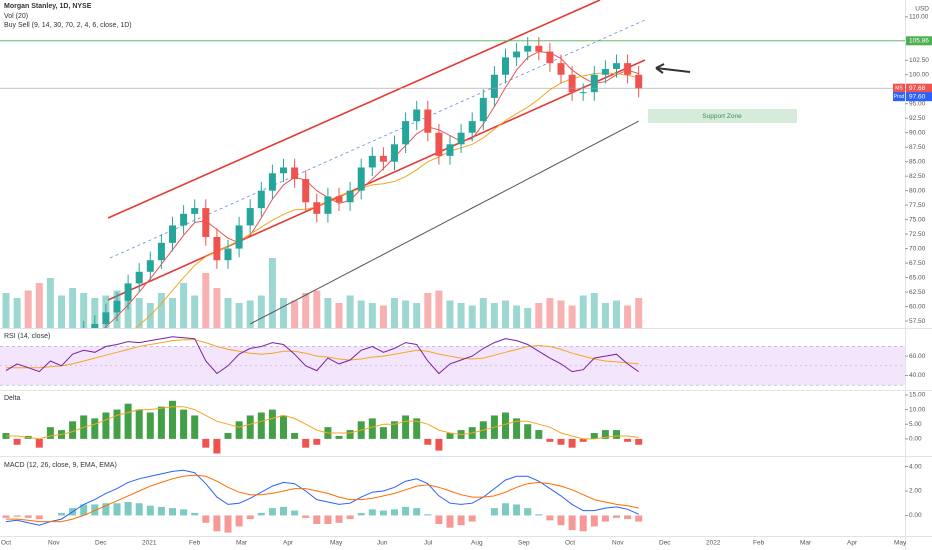 This screenshot has height=550, width=932. What do you see at coordinates (917, 263) in the screenshot?
I see `y-tick-label: 67.50` at bounding box center [917, 263].